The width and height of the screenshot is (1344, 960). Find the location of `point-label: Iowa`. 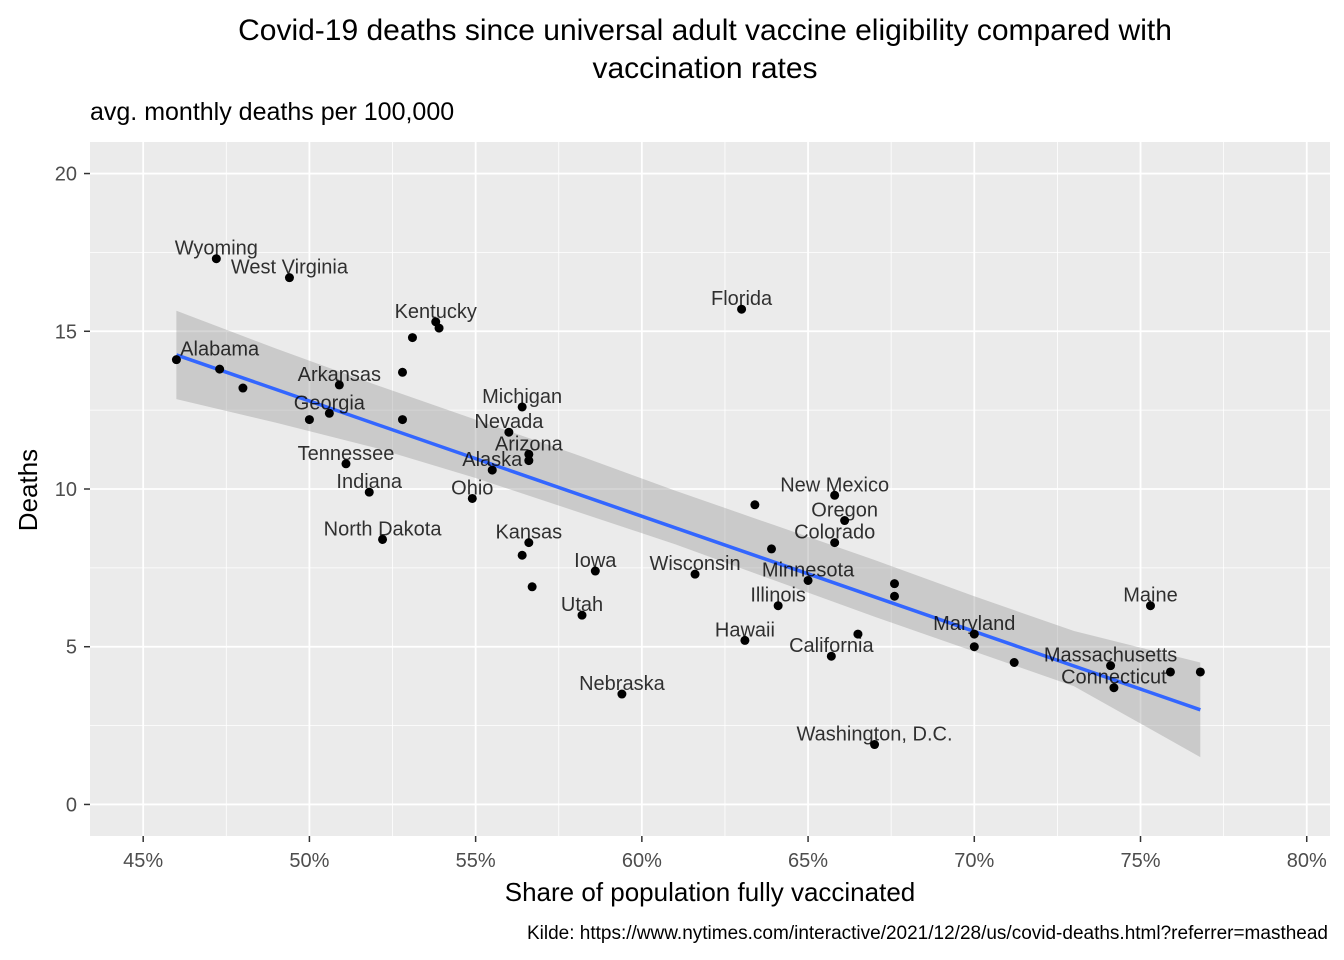

point-label: Iowa is located at coordinates (595, 561).